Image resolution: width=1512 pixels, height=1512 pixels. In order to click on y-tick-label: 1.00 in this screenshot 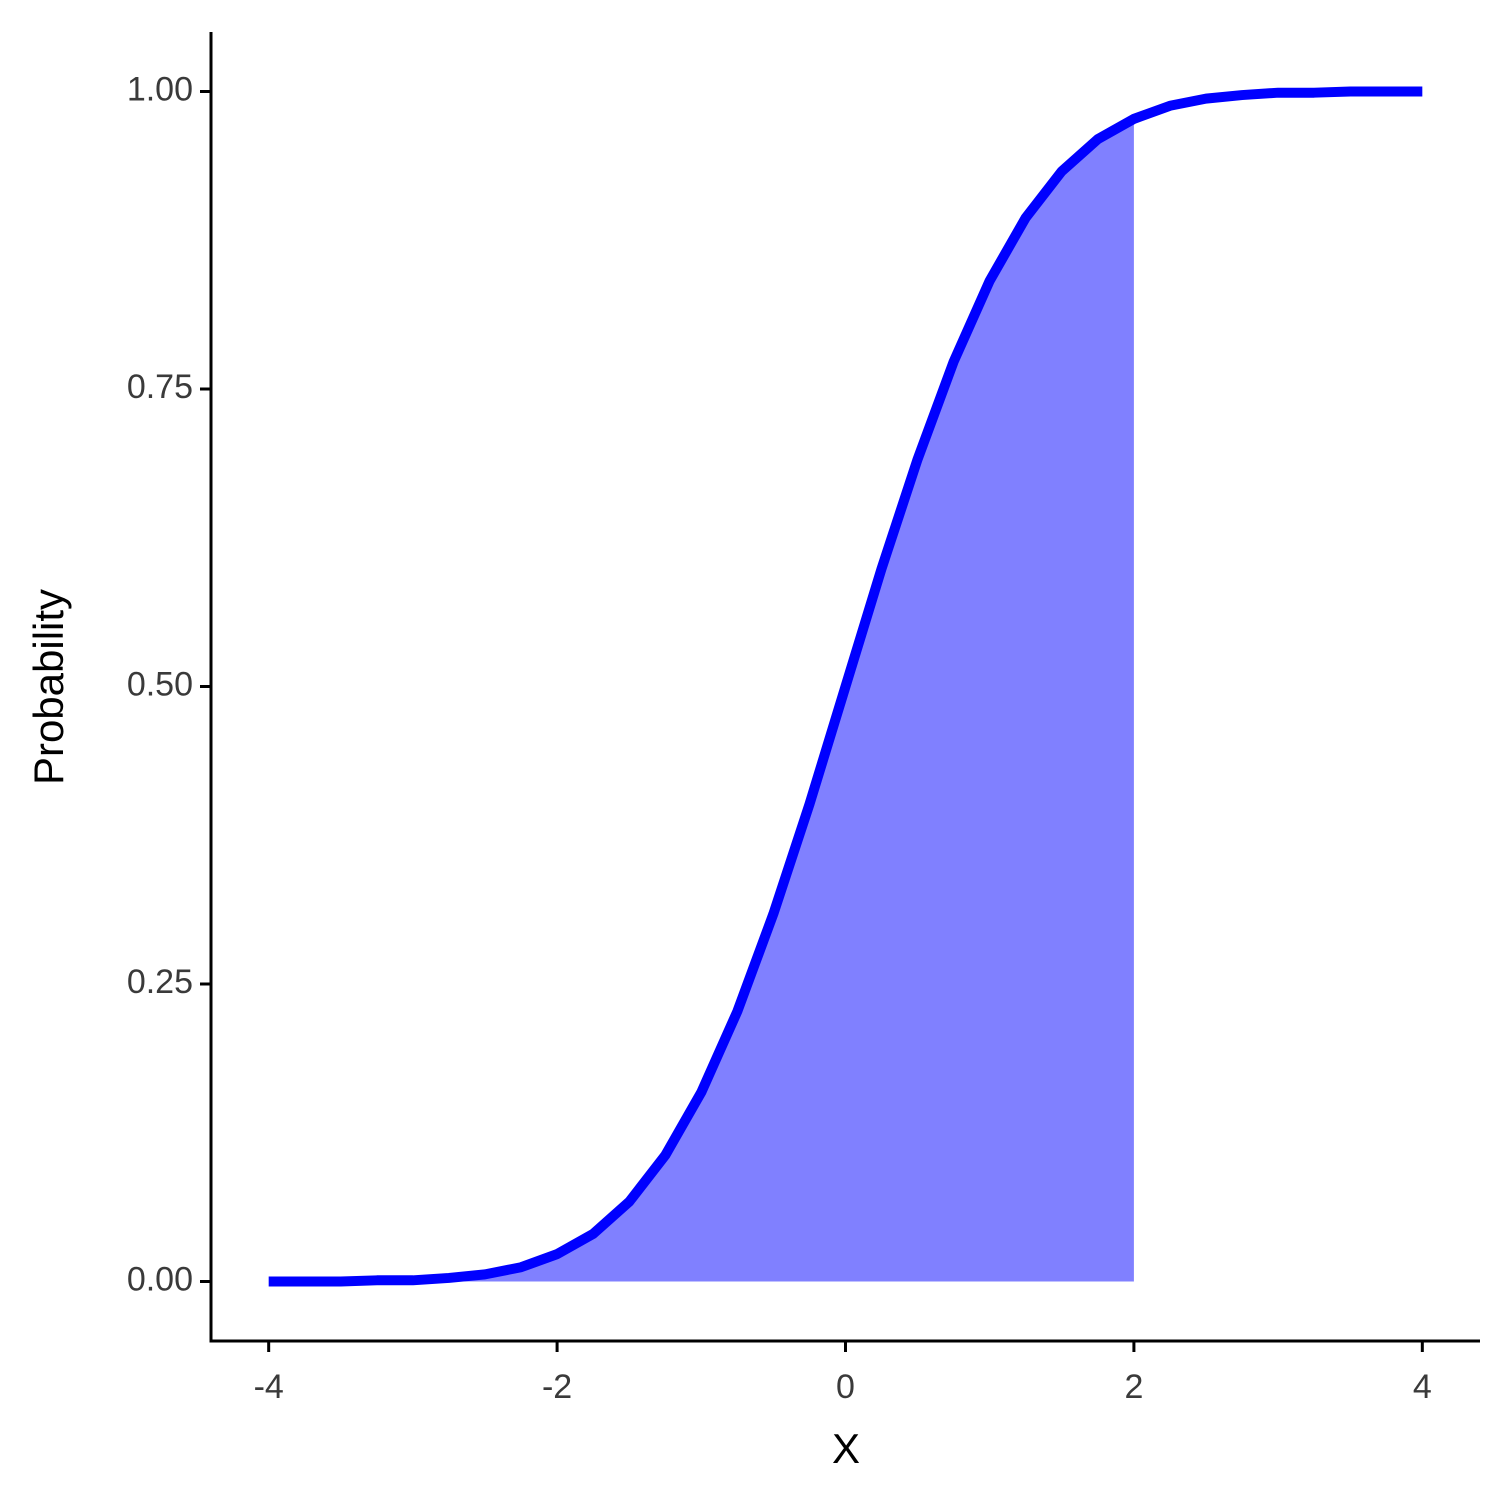, I will do `click(160, 89)`.